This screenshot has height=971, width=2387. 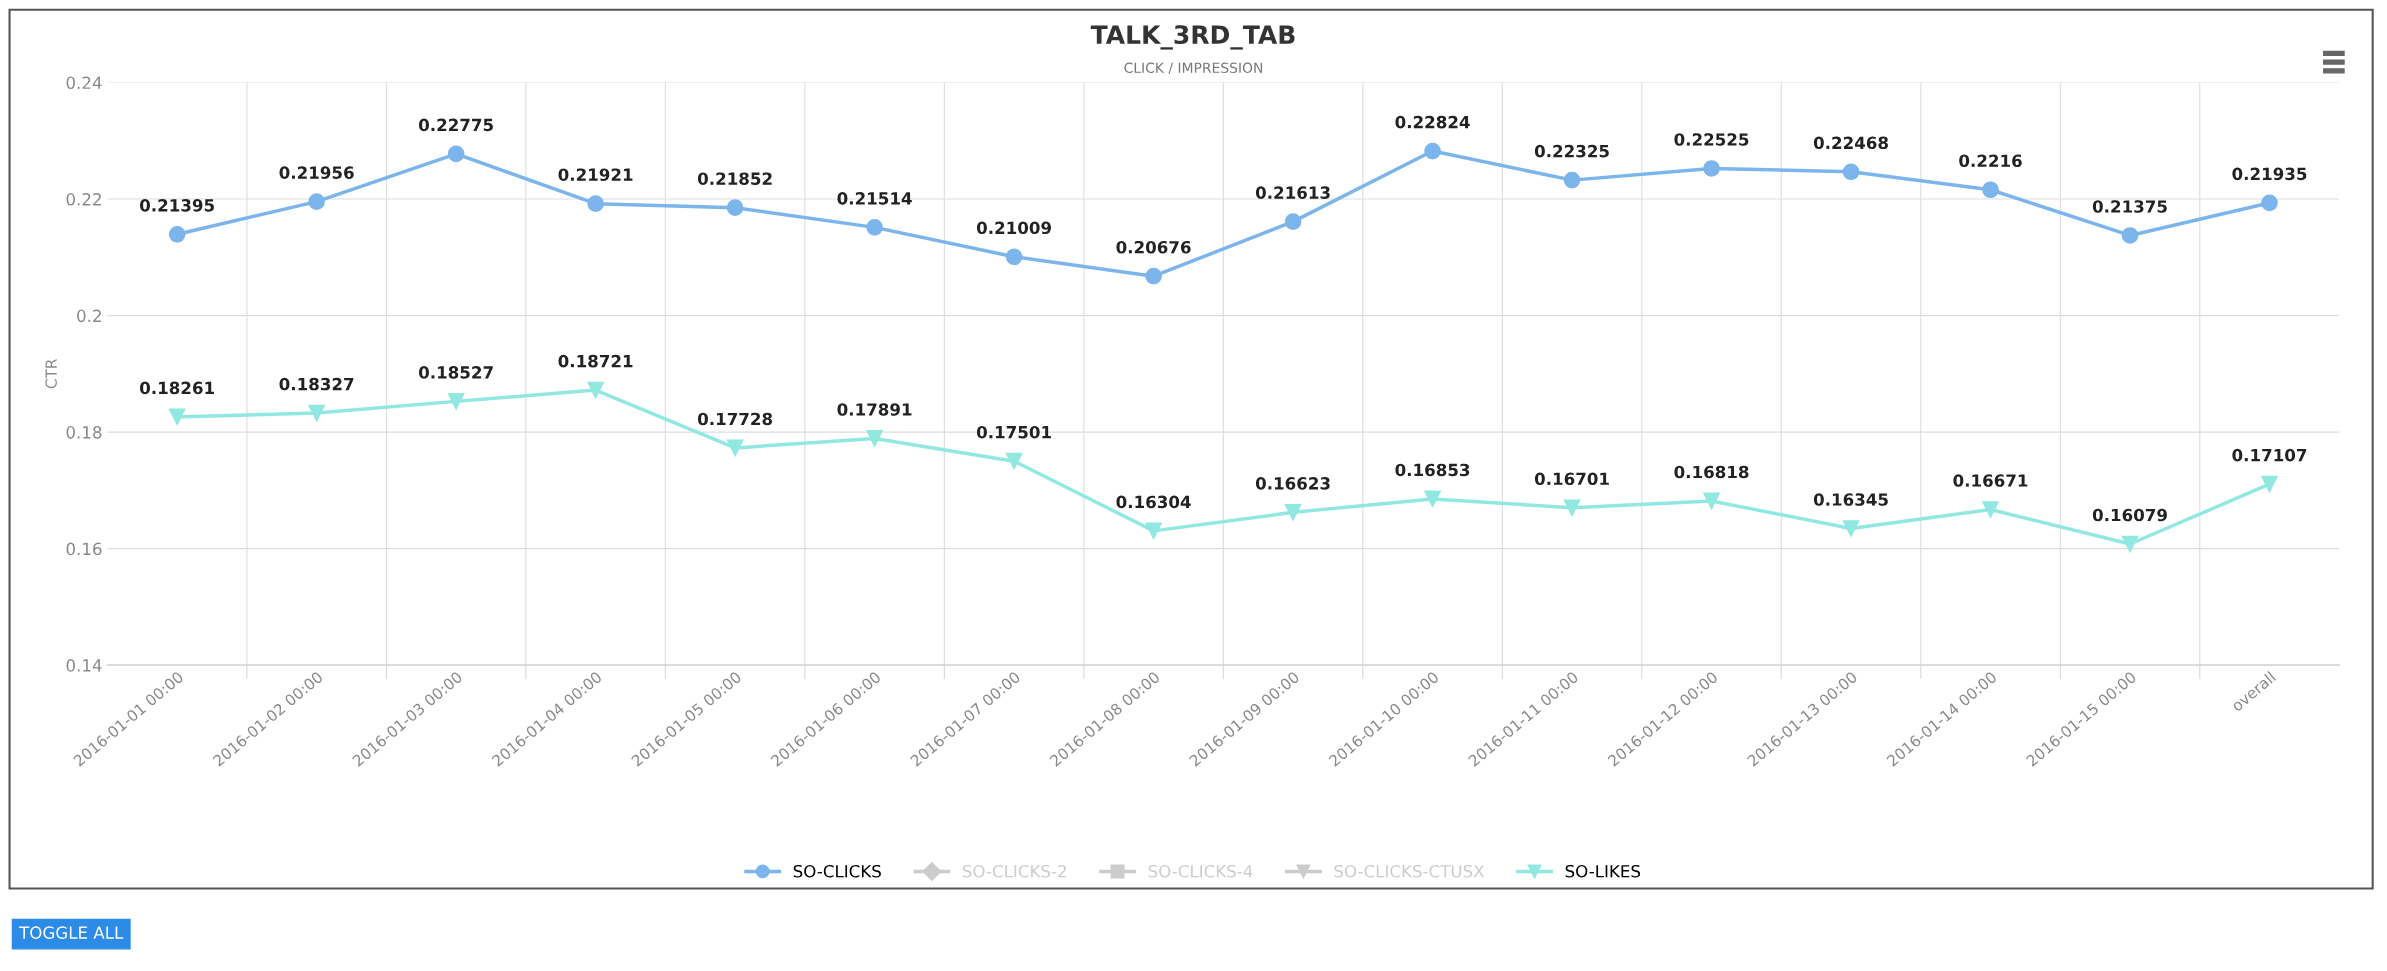 I want to click on data-label: 0.16623, so click(x=1292, y=483).